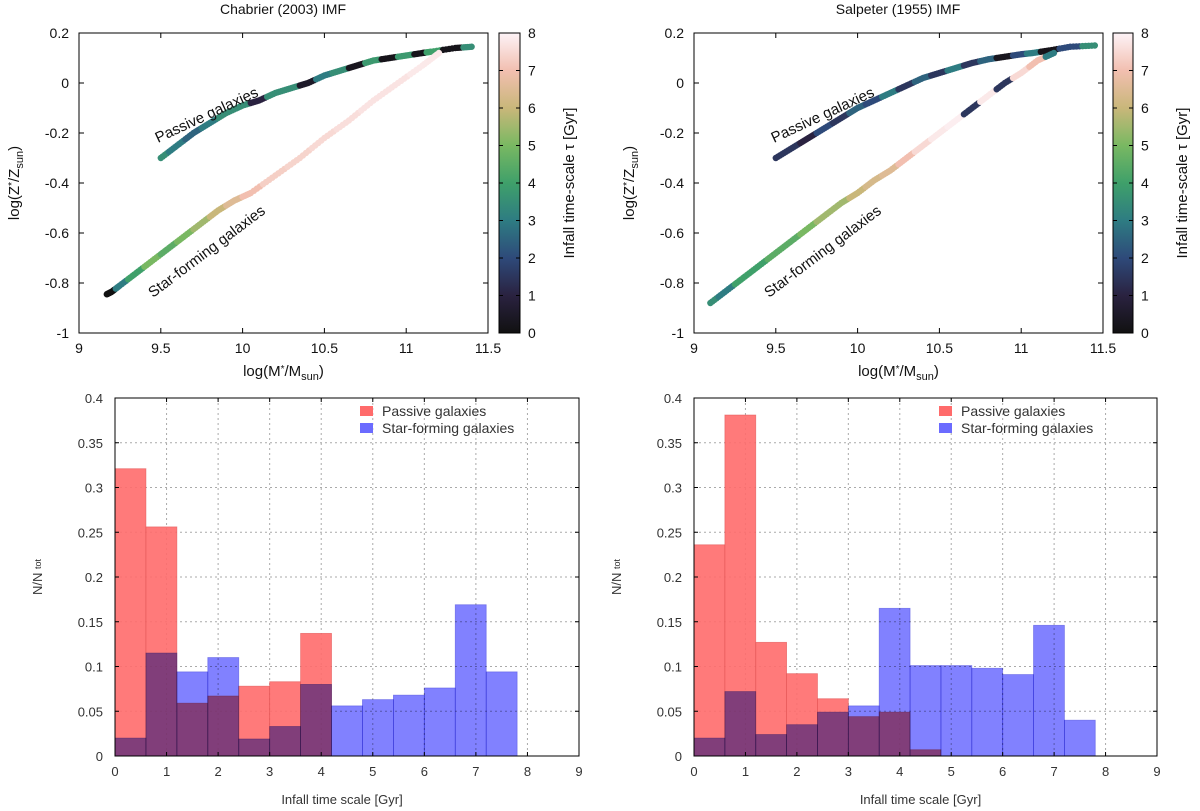 The image size is (1200, 811). I want to click on y-axis-label: N/N tot, so click(37, 577).